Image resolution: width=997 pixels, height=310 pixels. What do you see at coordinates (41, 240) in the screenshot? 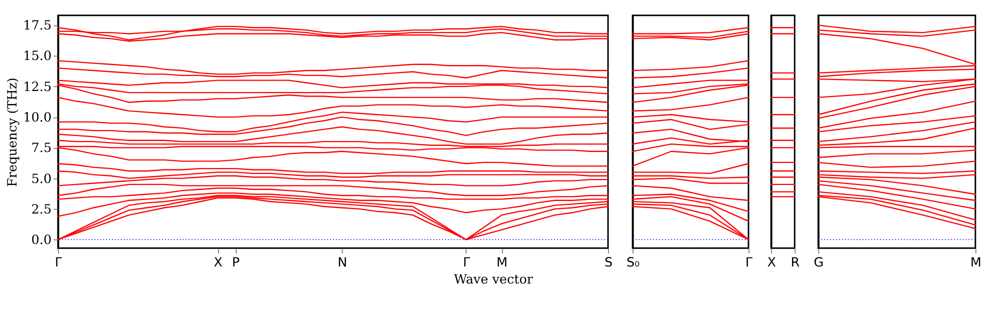
I see `y-tick-label: 0.0` at bounding box center [41, 240].